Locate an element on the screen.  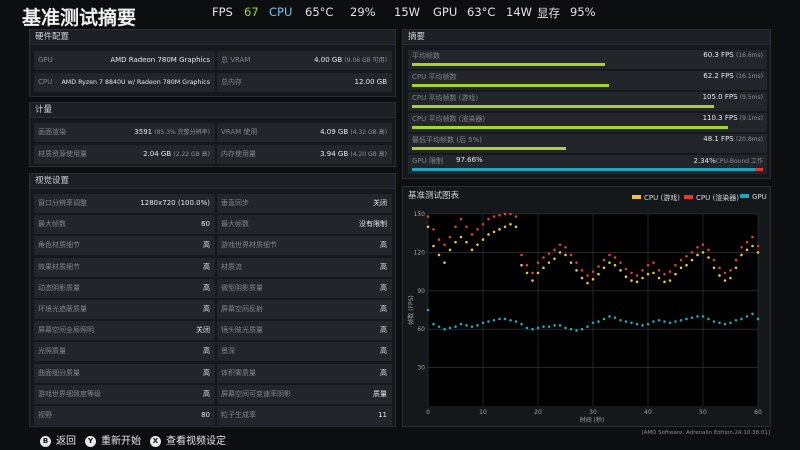
ram-cell-label: 总内存 is located at coordinates (231, 82).